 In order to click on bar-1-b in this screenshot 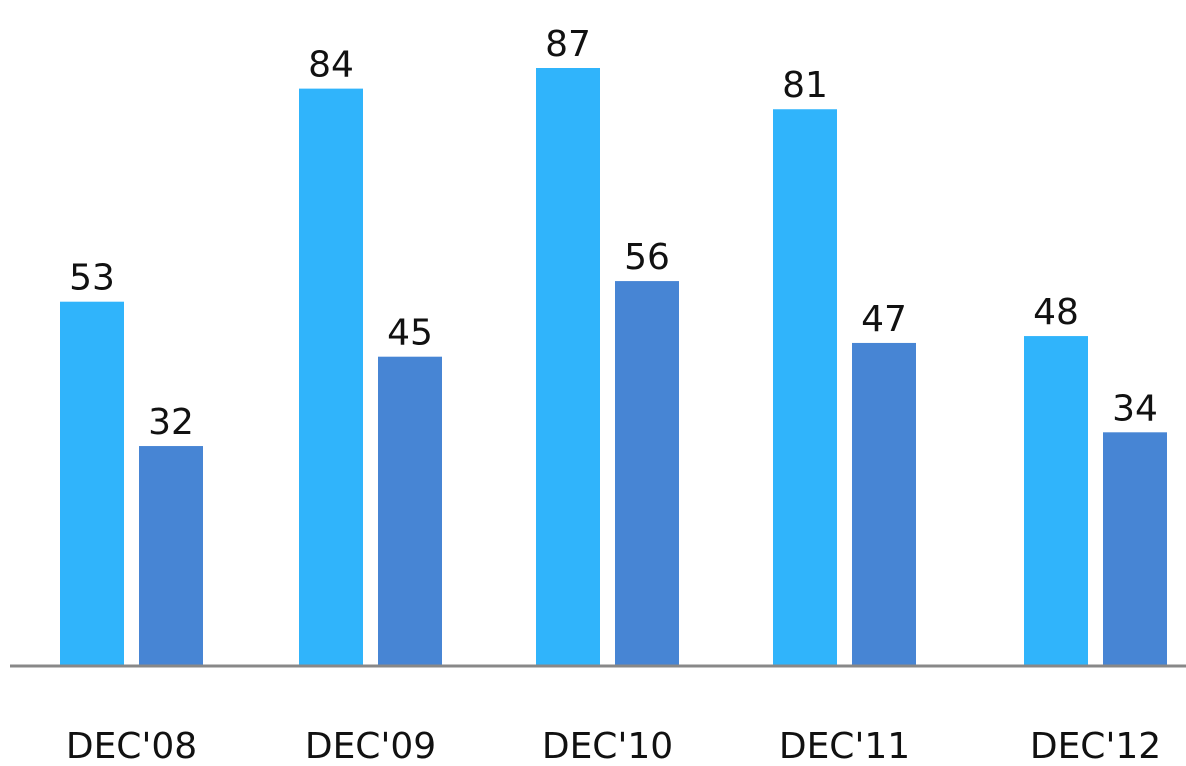, I will do `click(171, 556)`.